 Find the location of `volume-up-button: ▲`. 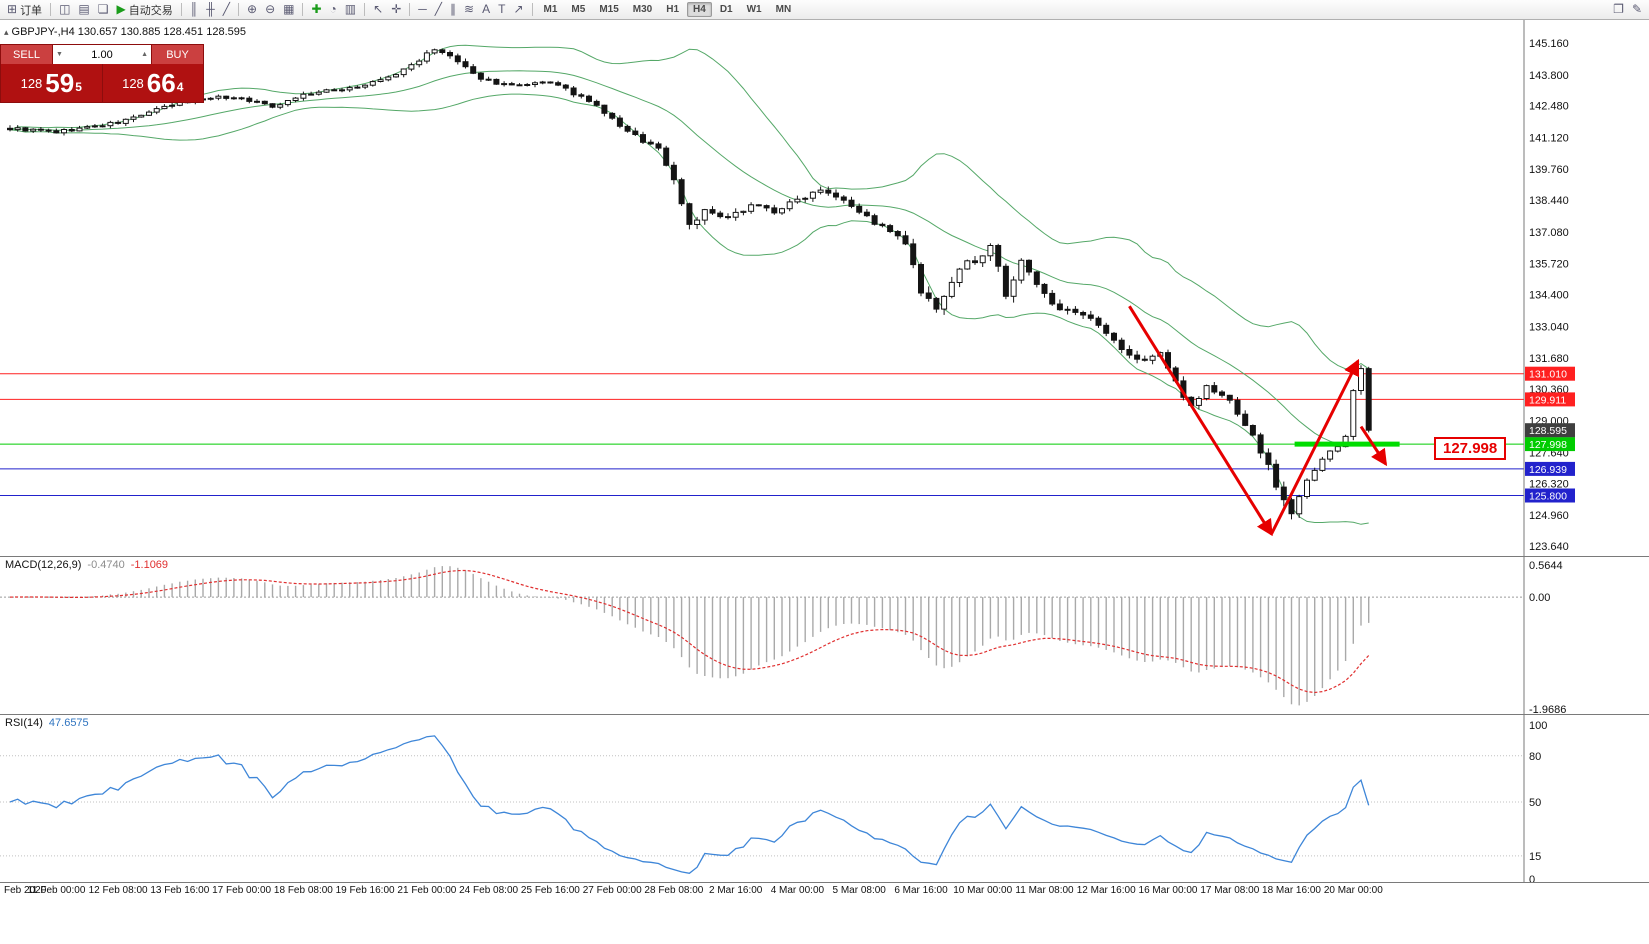

volume-up-button: ▲ is located at coordinates (144, 54).